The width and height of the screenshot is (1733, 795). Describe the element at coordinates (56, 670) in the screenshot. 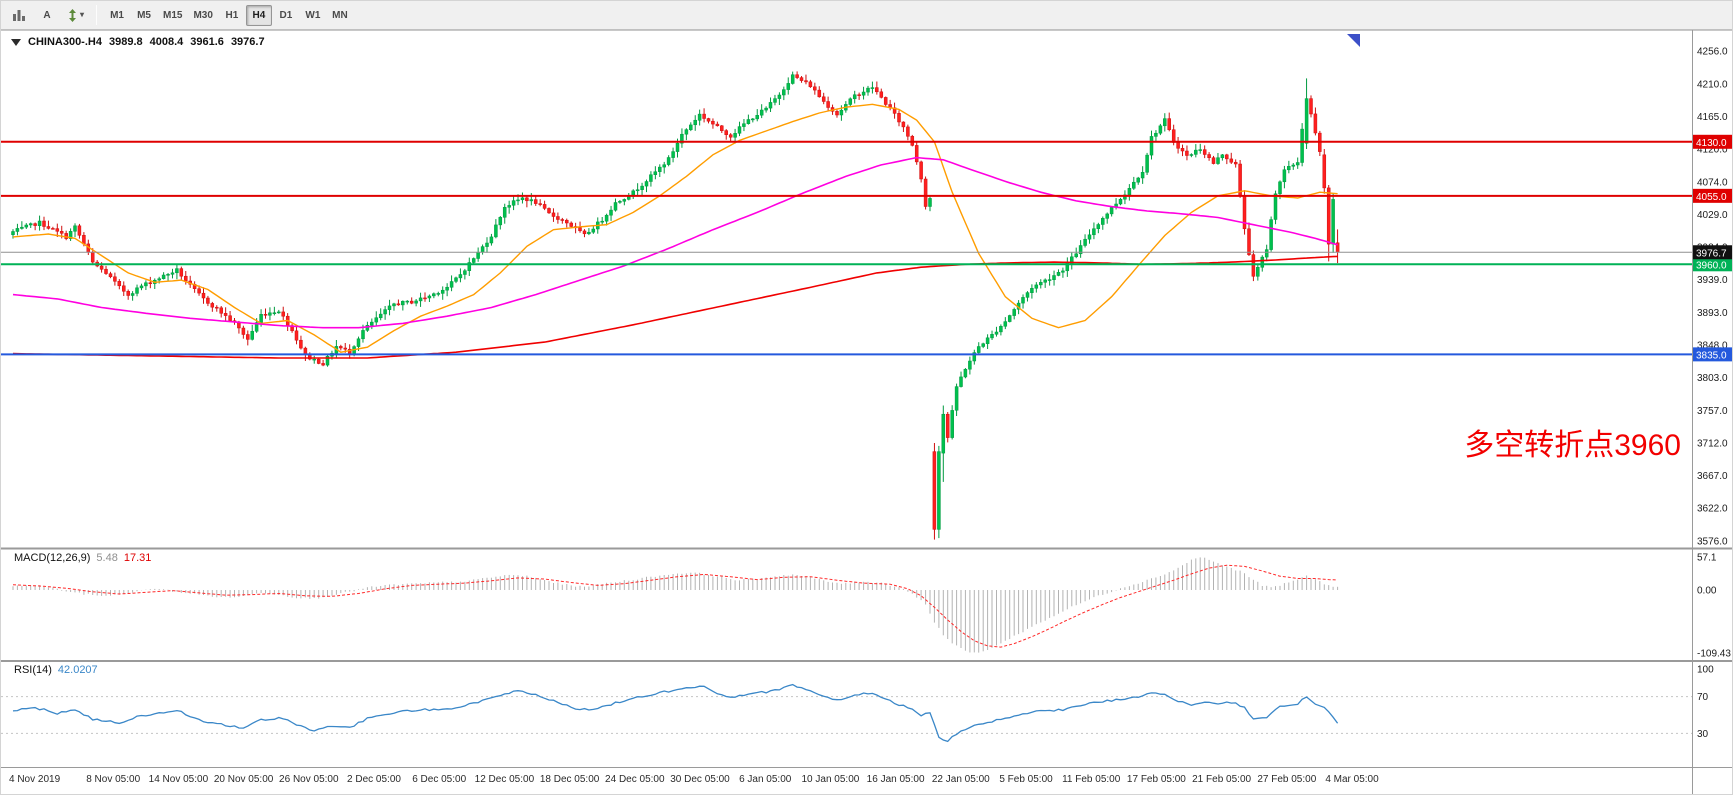

I see `rsi-header: RSI(14) 42.0207` at that location.